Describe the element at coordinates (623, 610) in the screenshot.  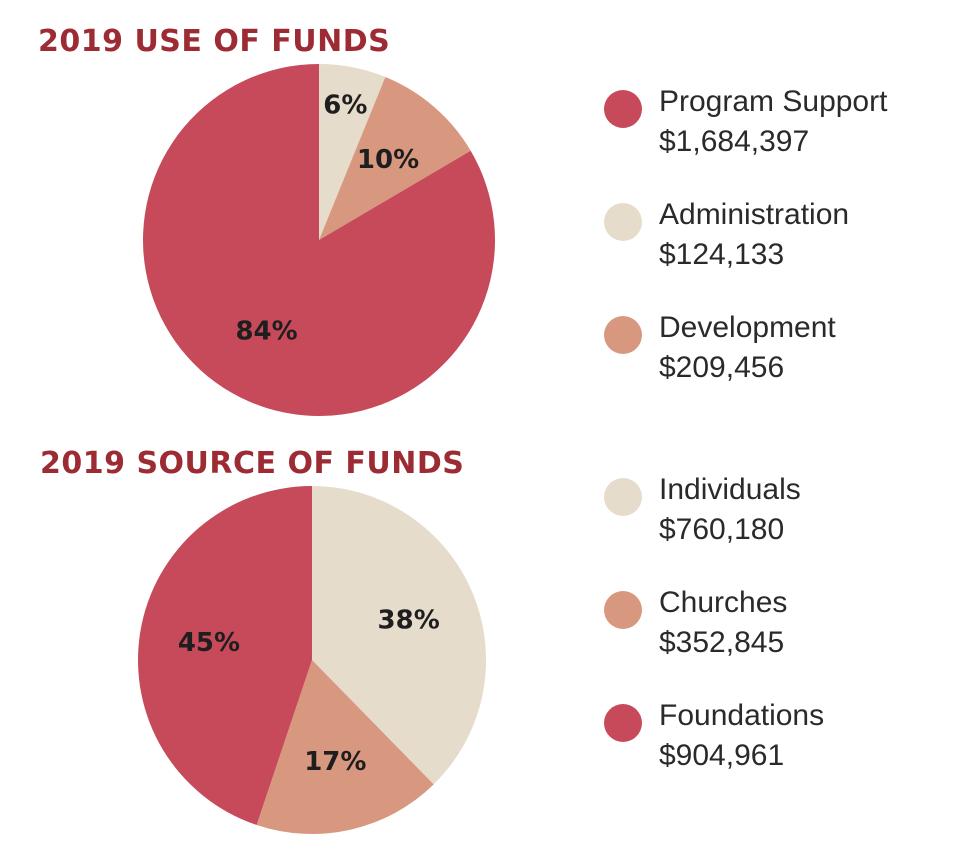
I see `churches-swatch` at that location.